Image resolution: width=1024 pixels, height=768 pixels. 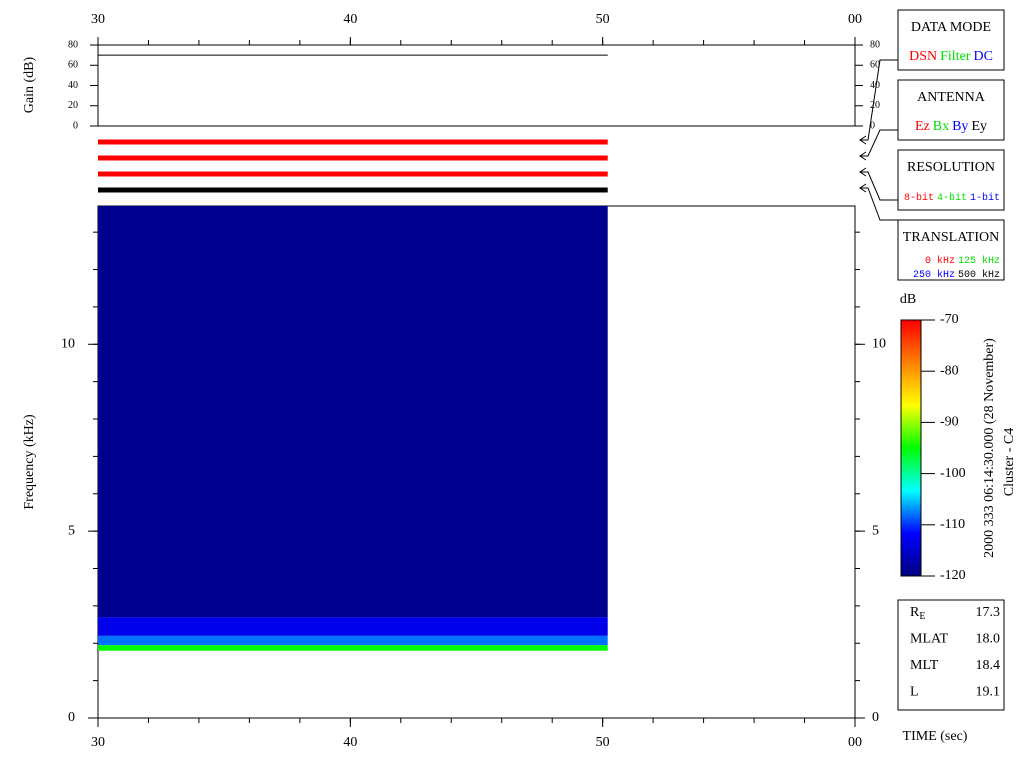 What do you see at coordinates (960, 126) in the screenshot?
I see `legend-item: By` at bounding box center [960, 126].